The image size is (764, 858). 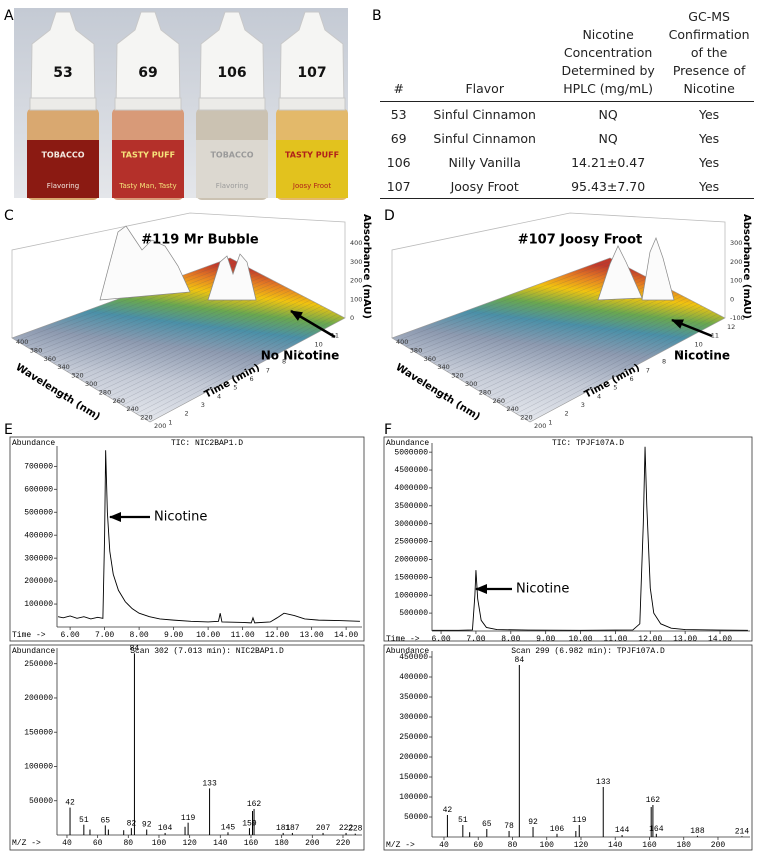 What do you see at coordinates (249, 823) in the screenshot?
I see `peak-label: 159` at bounding box center [249, 823].